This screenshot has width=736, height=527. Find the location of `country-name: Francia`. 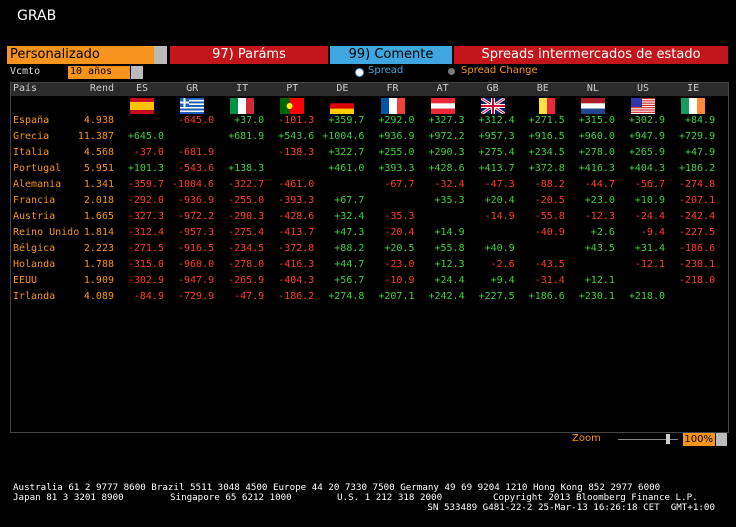

country-name: Francia is located at coordinates (34, 200).